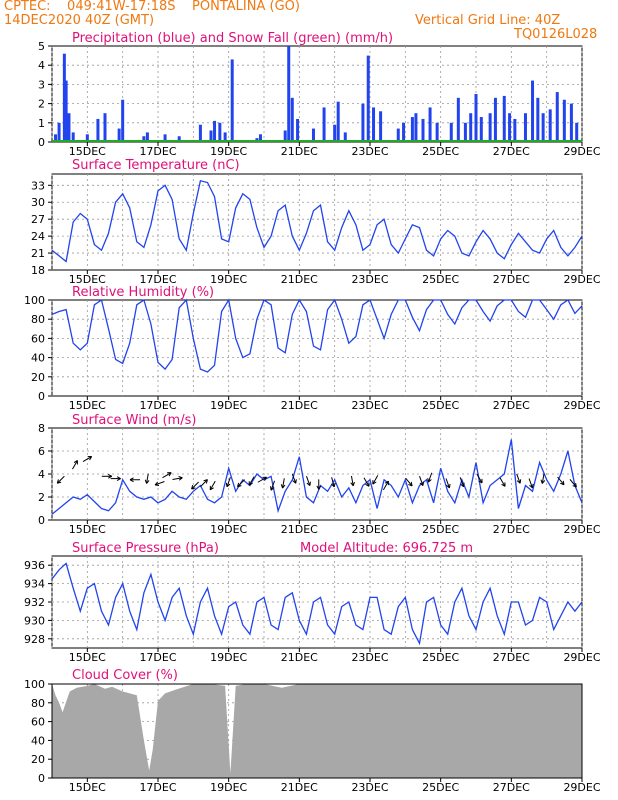 Image resolution: width=618 pixels, height=800 pixels. I want to click on x-tick-label: 19DEC, so click(228, 151).